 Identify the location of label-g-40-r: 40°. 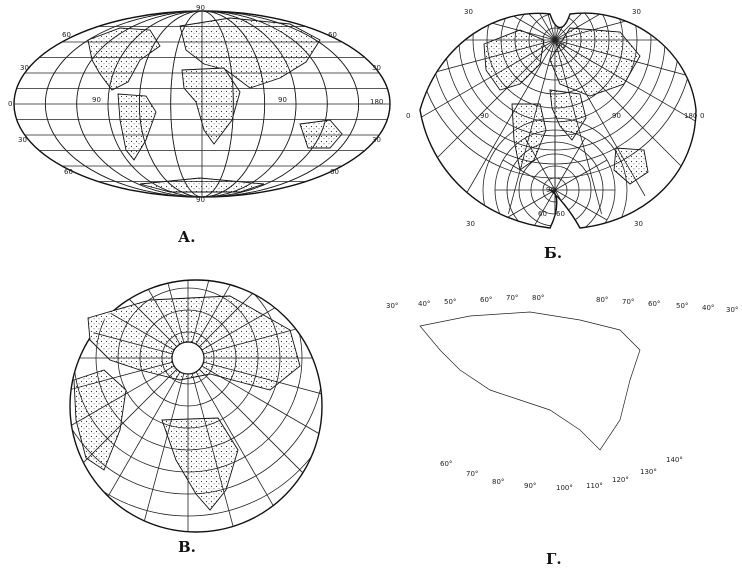
(708, 308).